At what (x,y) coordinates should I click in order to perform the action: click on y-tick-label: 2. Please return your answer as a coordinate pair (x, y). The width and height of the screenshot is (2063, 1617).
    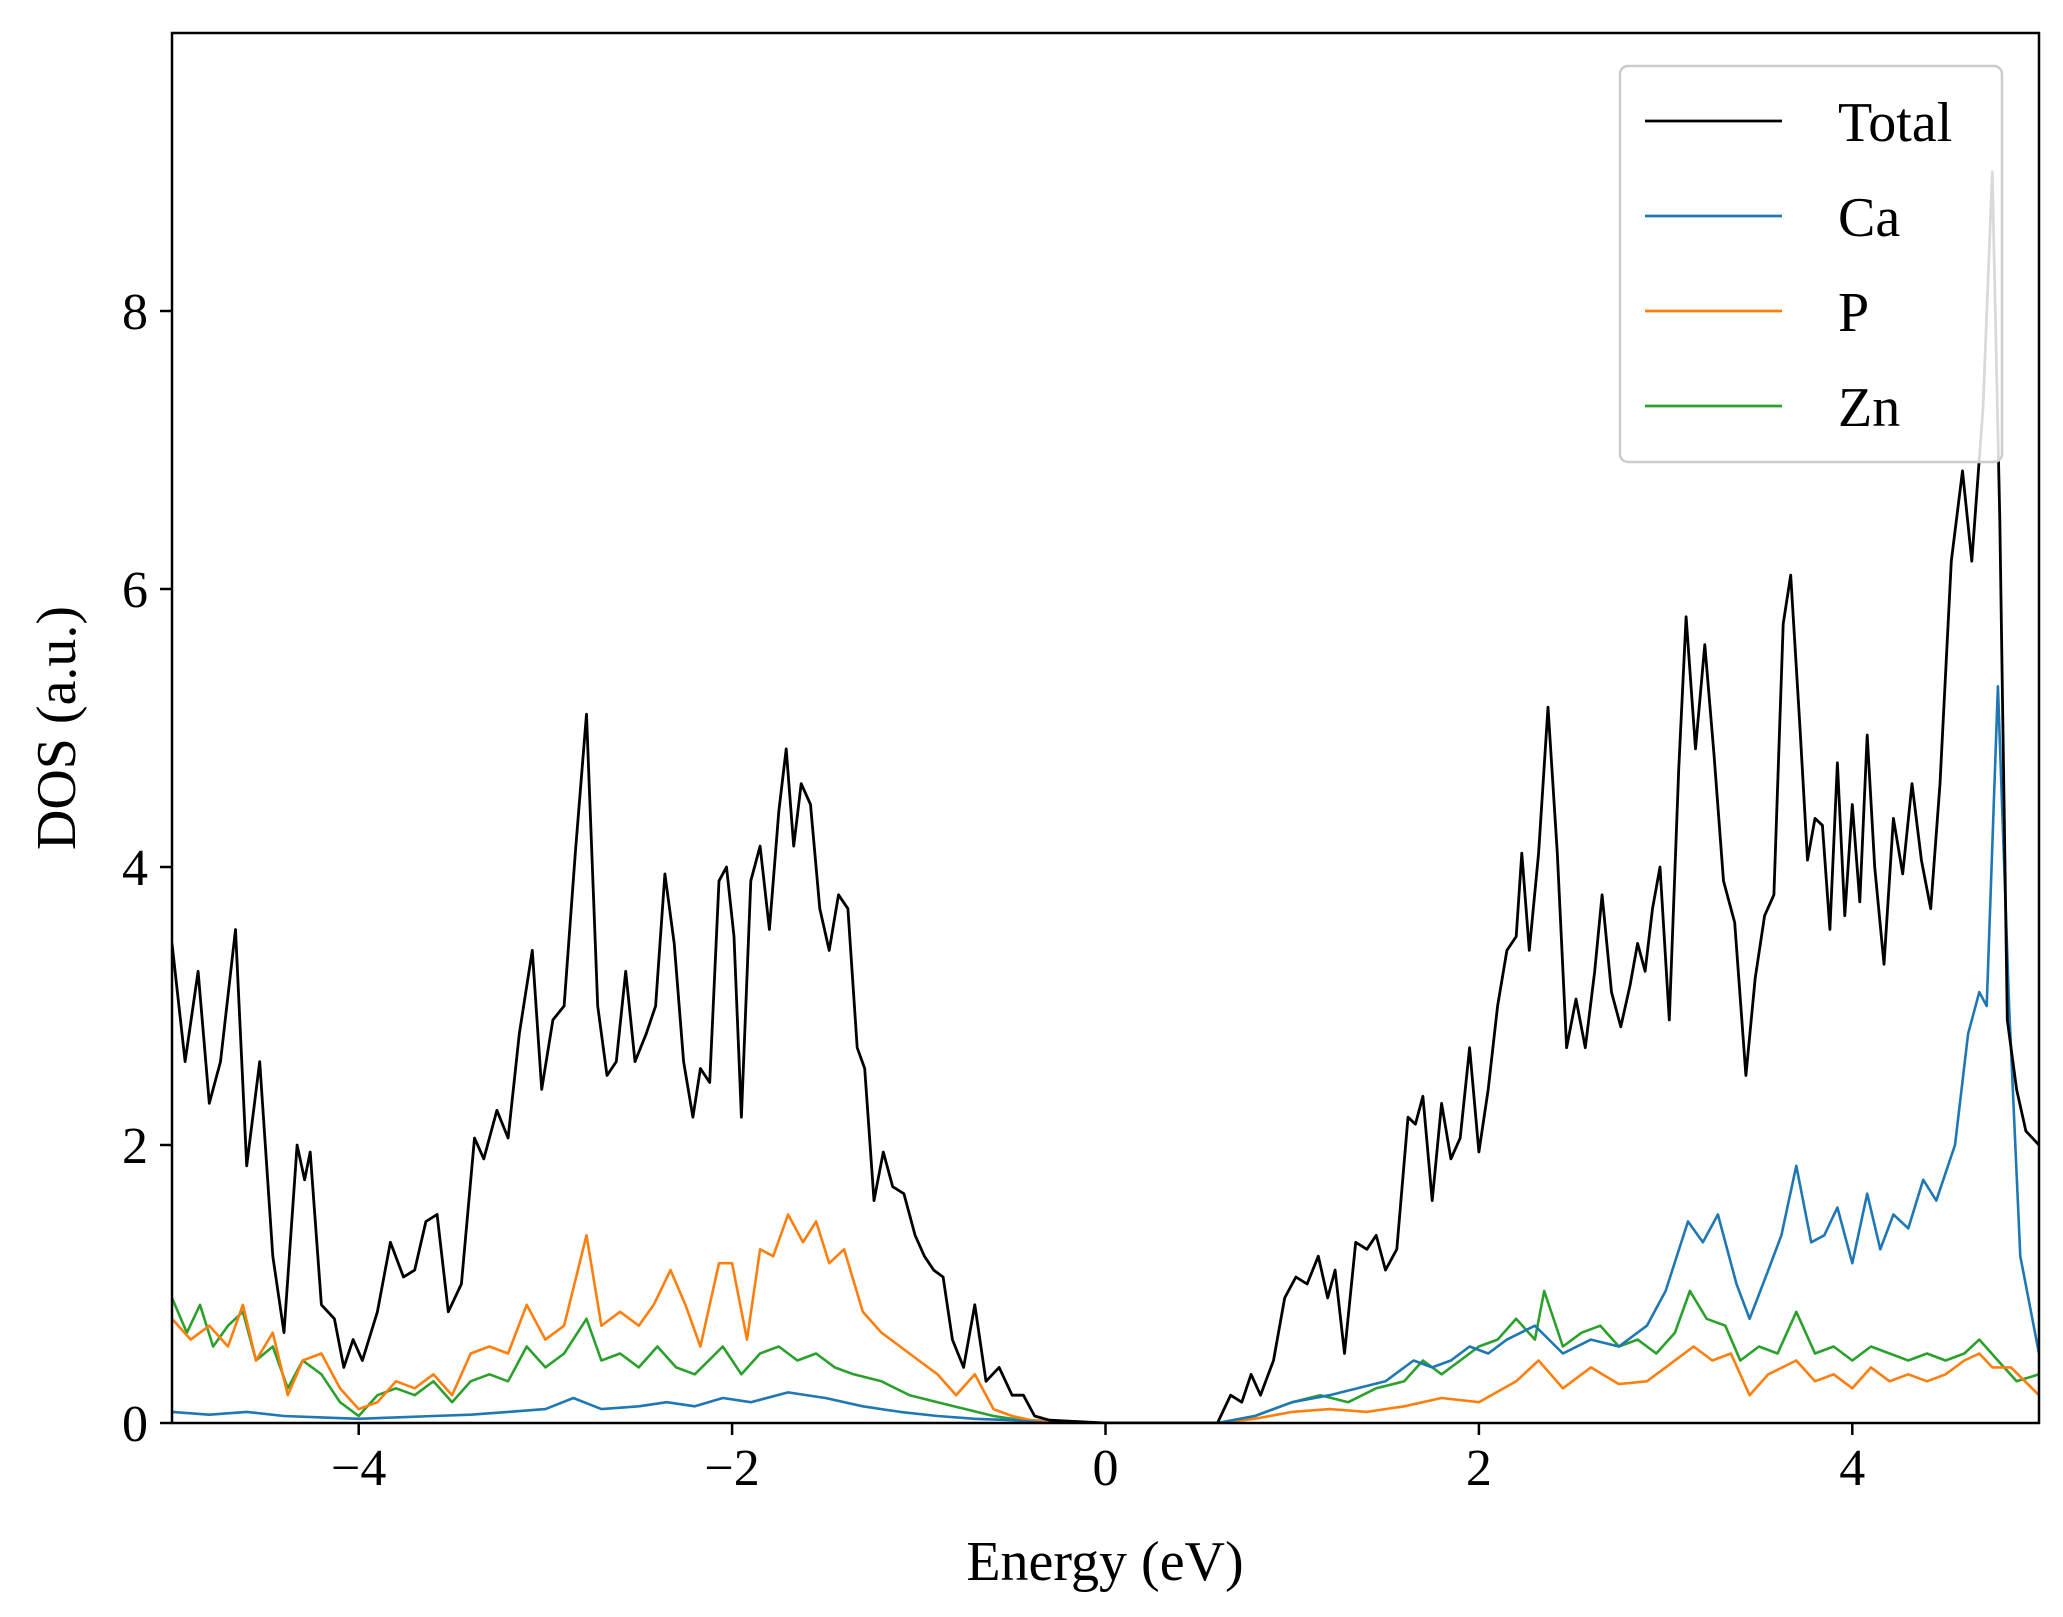
    Looking at the image, I should click on (135, 1146).